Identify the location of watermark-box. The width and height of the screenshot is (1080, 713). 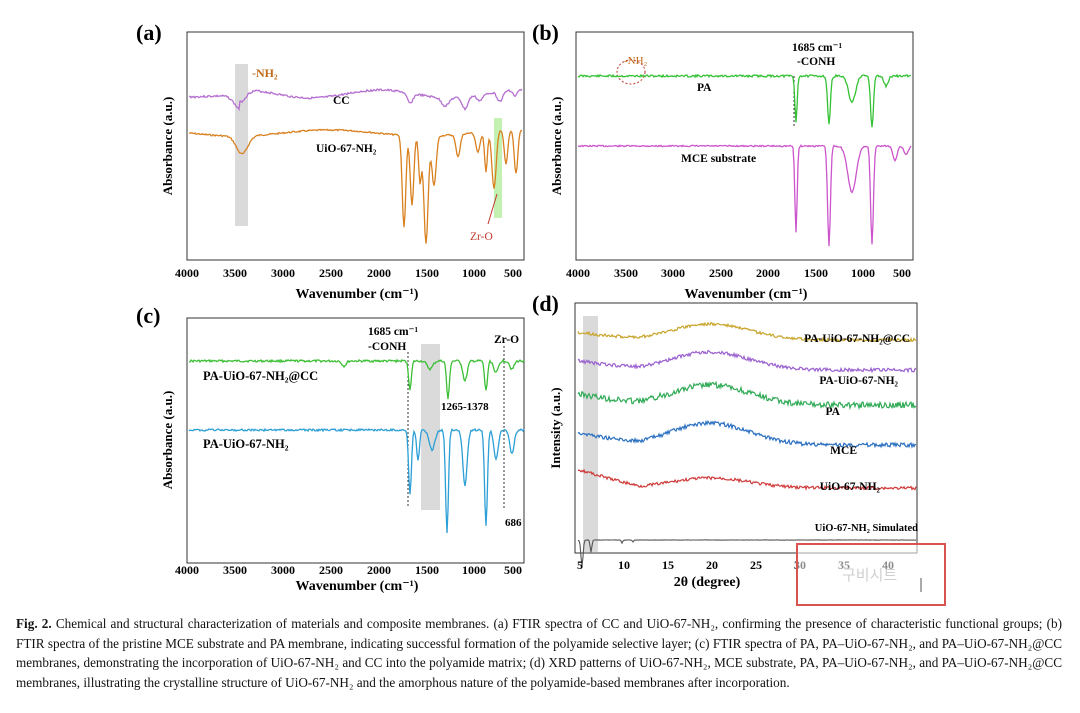
(871, 574).